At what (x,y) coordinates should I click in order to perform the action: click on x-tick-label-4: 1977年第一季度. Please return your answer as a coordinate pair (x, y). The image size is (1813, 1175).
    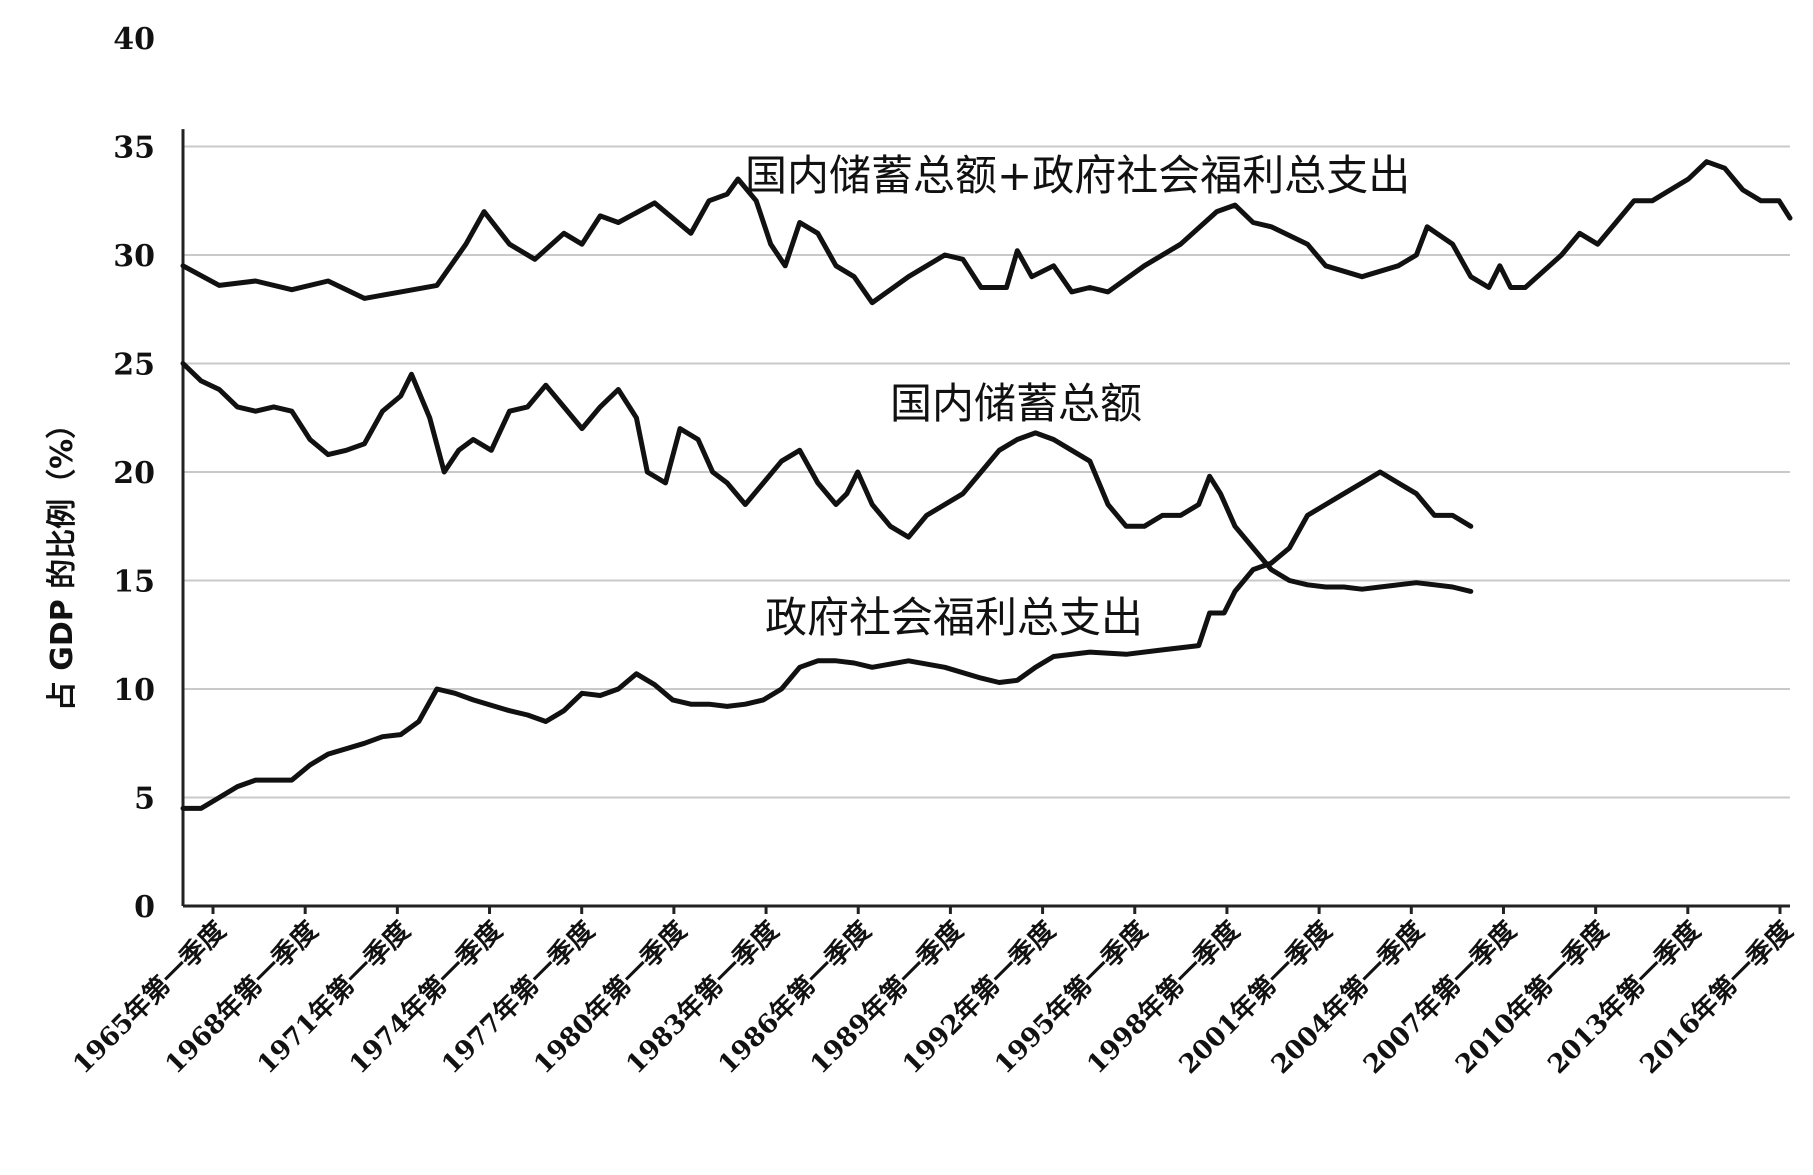
    Looking at the image, I should click on (518, 997).